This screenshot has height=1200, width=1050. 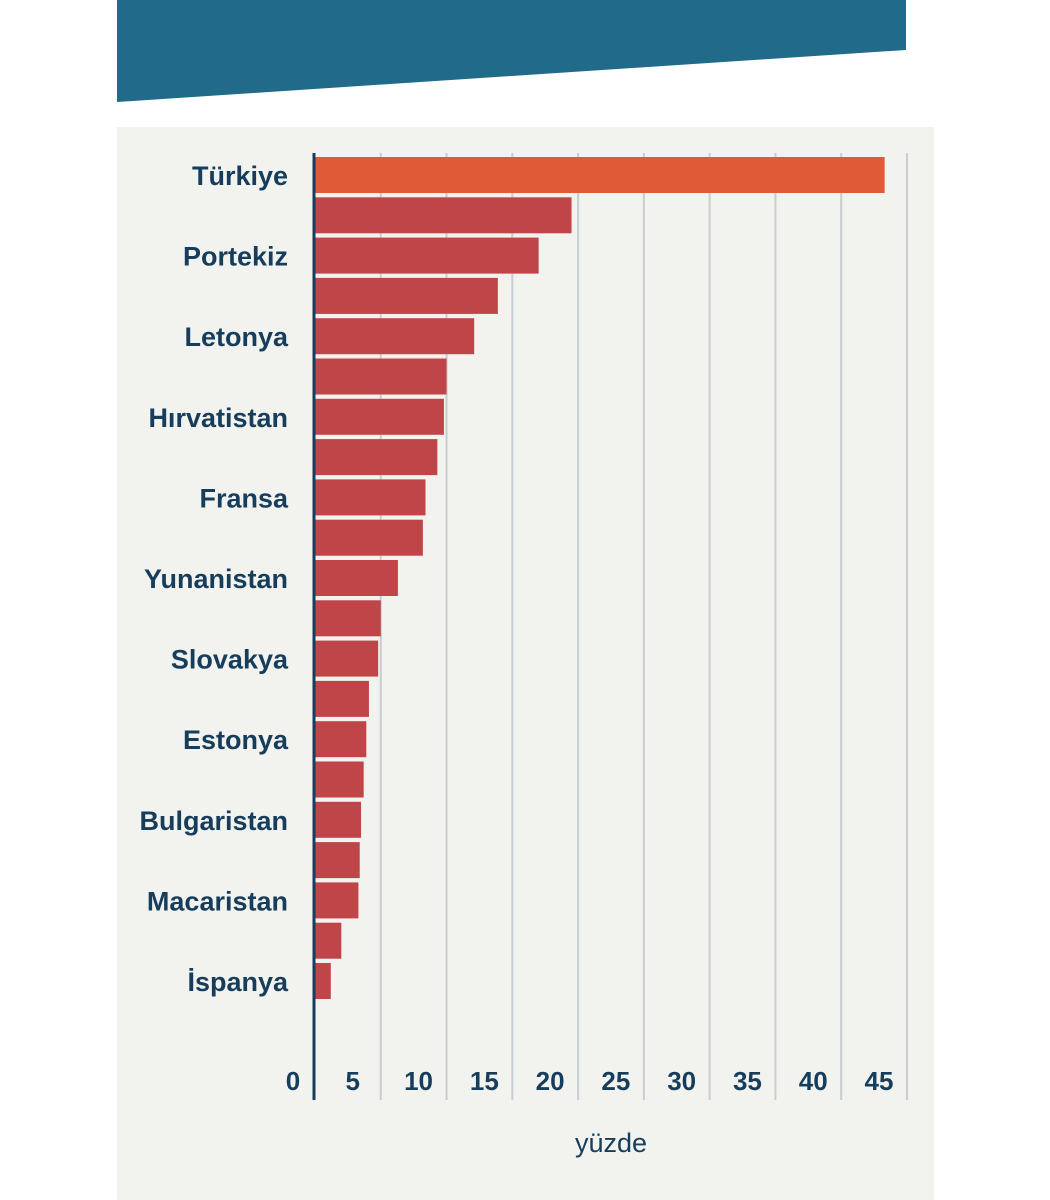 I want to click on header-banner-shape, so click(x=511, y=51).